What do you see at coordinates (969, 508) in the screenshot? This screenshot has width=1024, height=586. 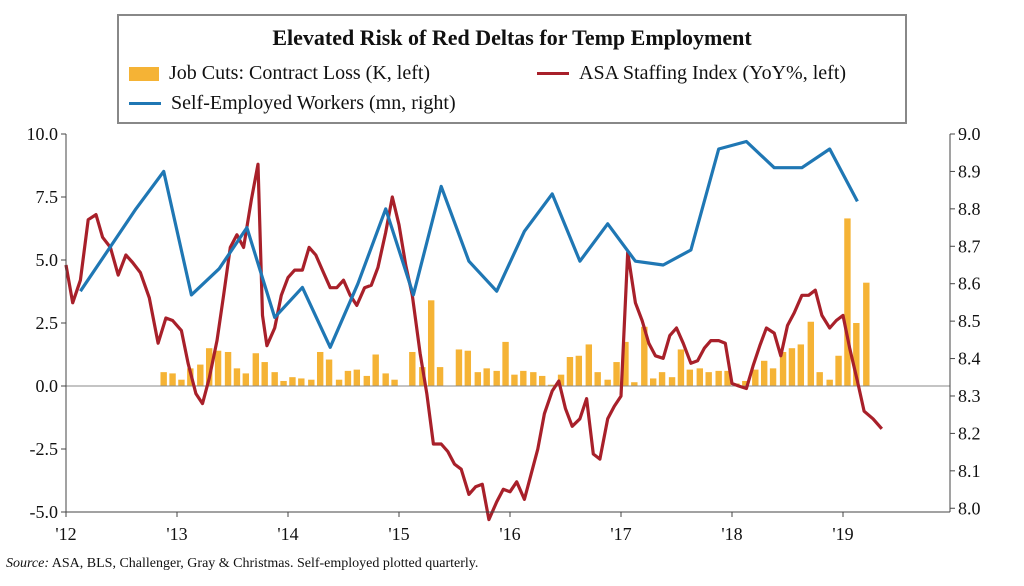 I see `right-tick-label: 8.0` at bounding box center [969, 508].